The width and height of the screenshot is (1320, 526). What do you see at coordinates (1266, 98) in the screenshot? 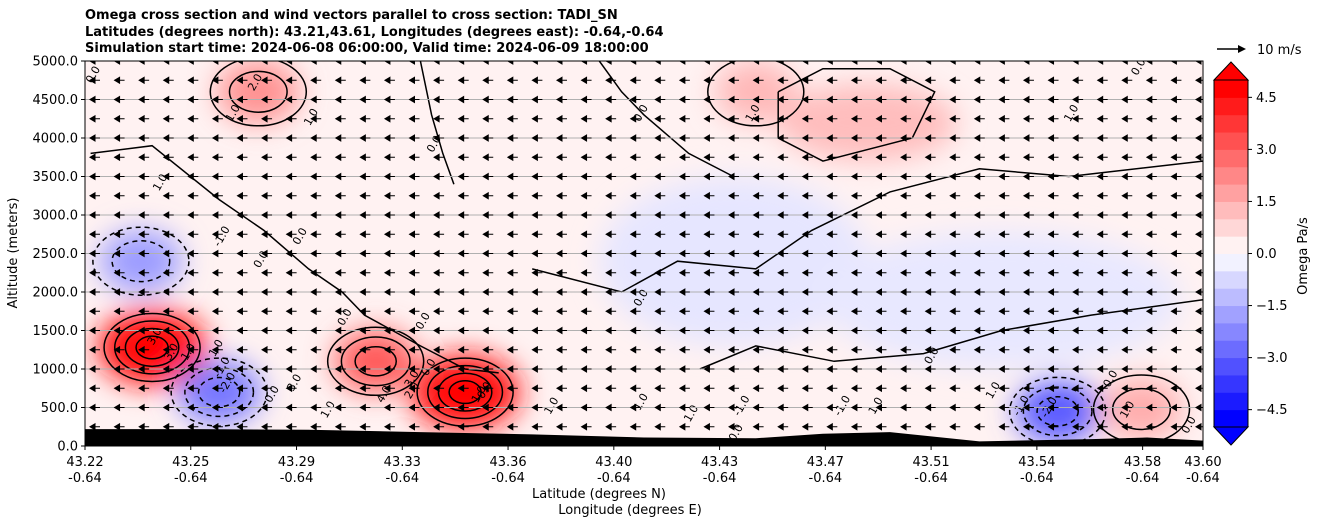
I see `colorbar-tick-label: 4.5` at bounding box center [1266, 98].